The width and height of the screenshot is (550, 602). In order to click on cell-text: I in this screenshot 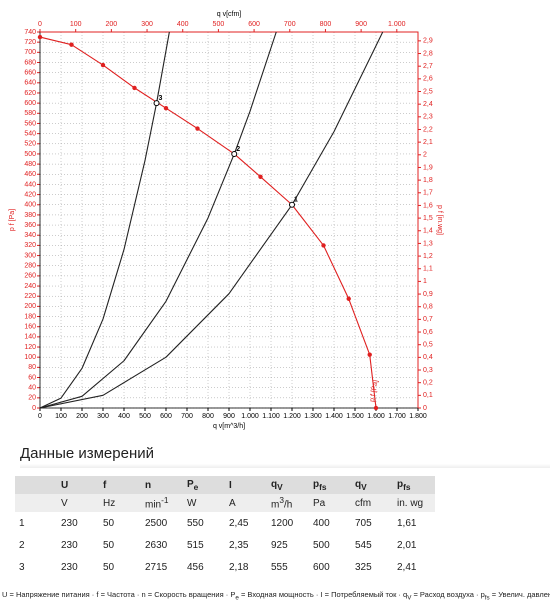, I will do `click(321, 594)`.